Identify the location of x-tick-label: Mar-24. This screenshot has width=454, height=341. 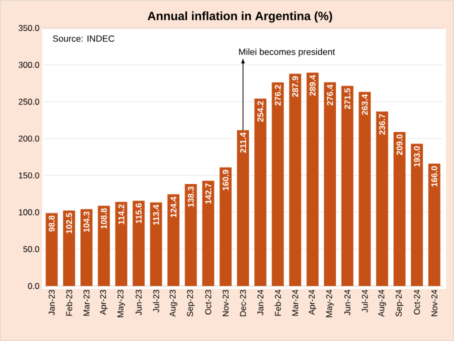
(295, 303).